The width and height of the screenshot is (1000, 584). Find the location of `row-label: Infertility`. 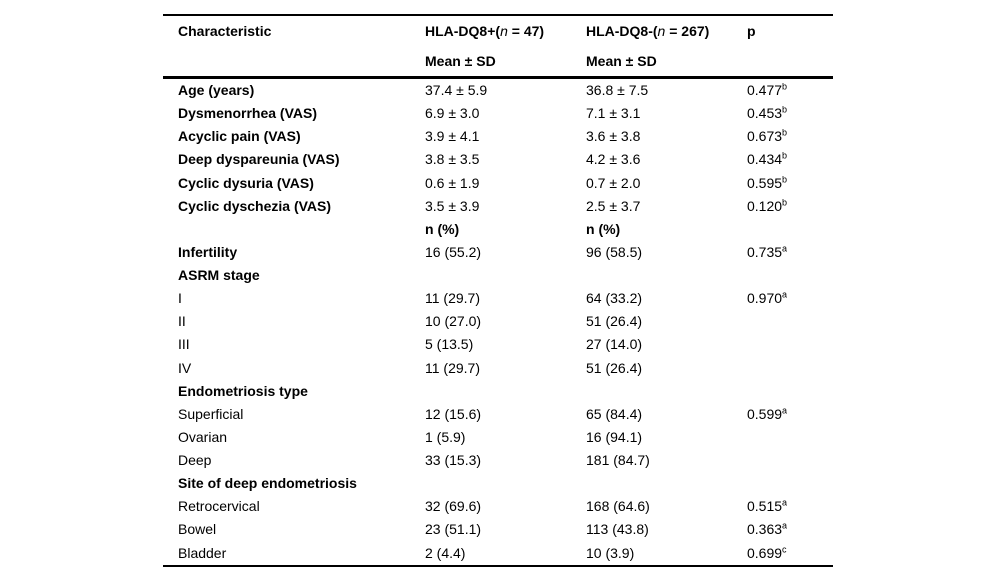

row-label: Infertility is located at coordinates (208, 251).